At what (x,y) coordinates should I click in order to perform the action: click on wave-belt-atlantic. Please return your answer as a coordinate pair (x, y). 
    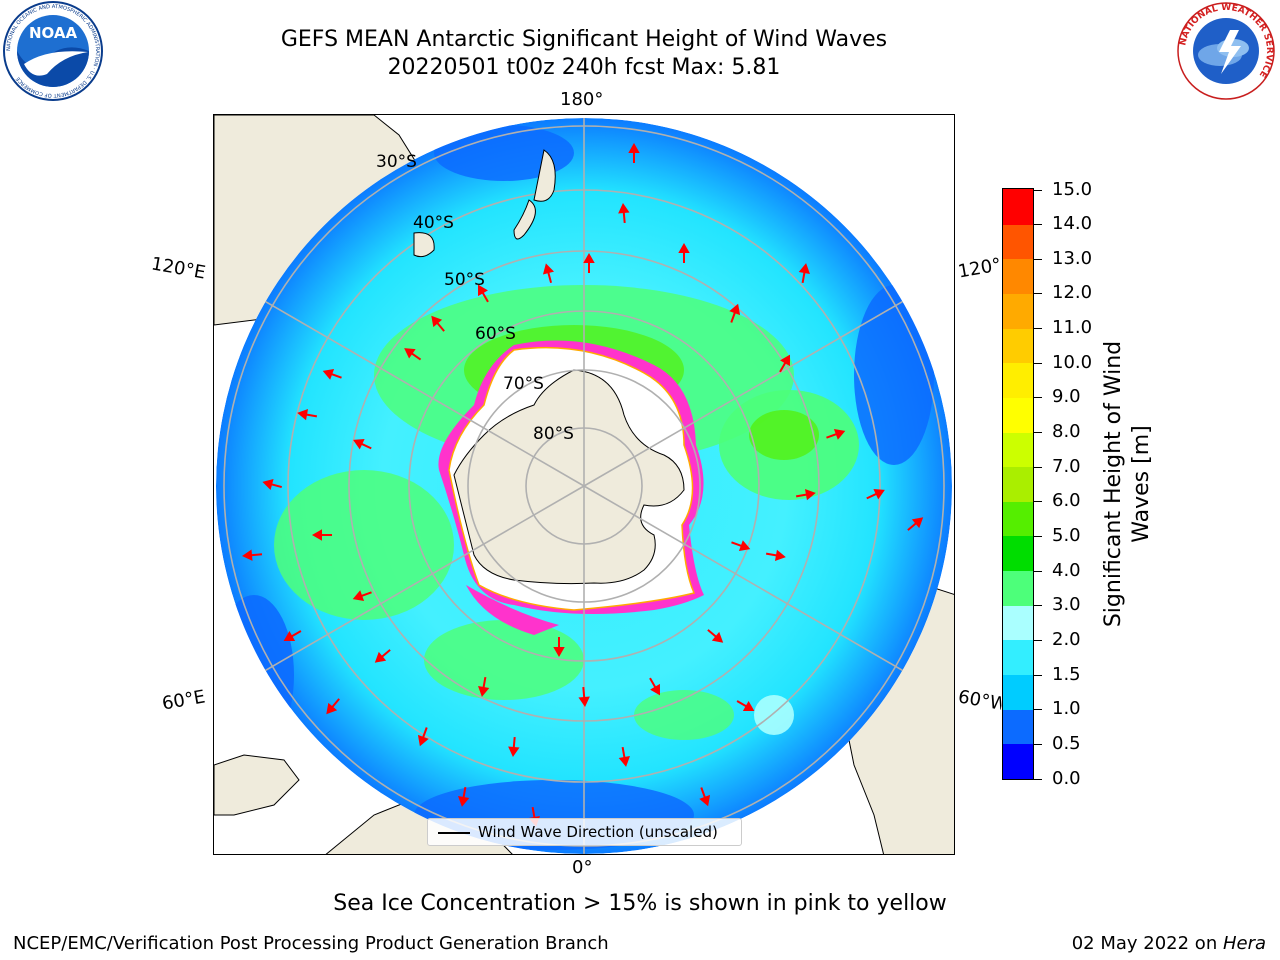
    Looking at the image, I should click on (684, 715).